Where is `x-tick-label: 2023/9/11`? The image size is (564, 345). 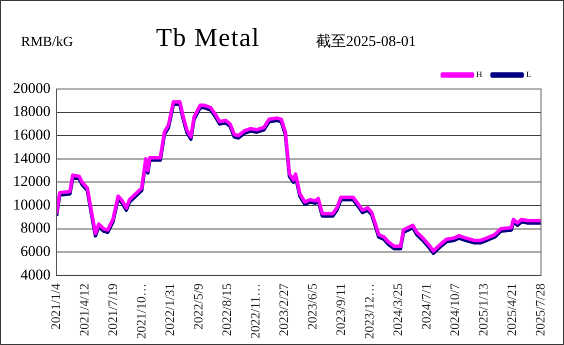 x-tick-label: 2023/9/11 is located at coordinates (340, 309).